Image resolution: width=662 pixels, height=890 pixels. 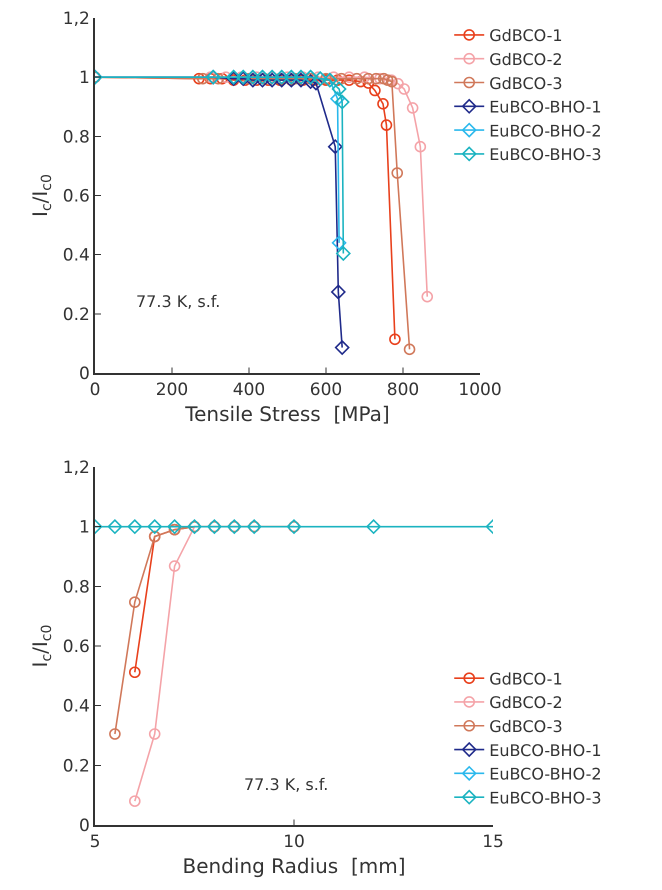 I want to click on x-tick-label: 200, so click(x=172, y=390).